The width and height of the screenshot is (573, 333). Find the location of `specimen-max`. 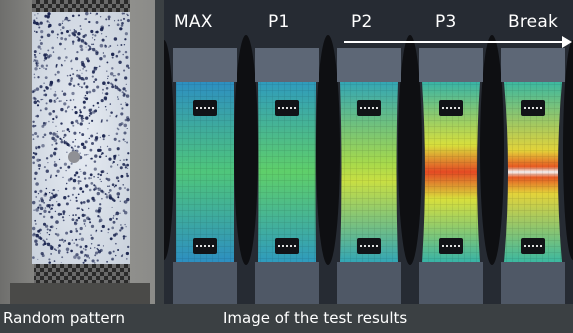

specimen-max is located at coordinates (205, 176).